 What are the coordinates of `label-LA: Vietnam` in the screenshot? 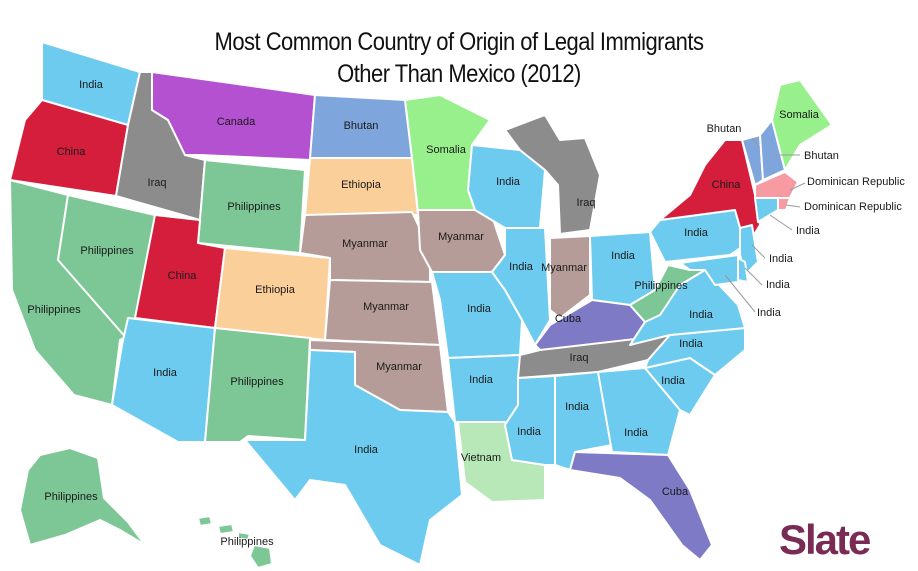 It's located at (481, 458).